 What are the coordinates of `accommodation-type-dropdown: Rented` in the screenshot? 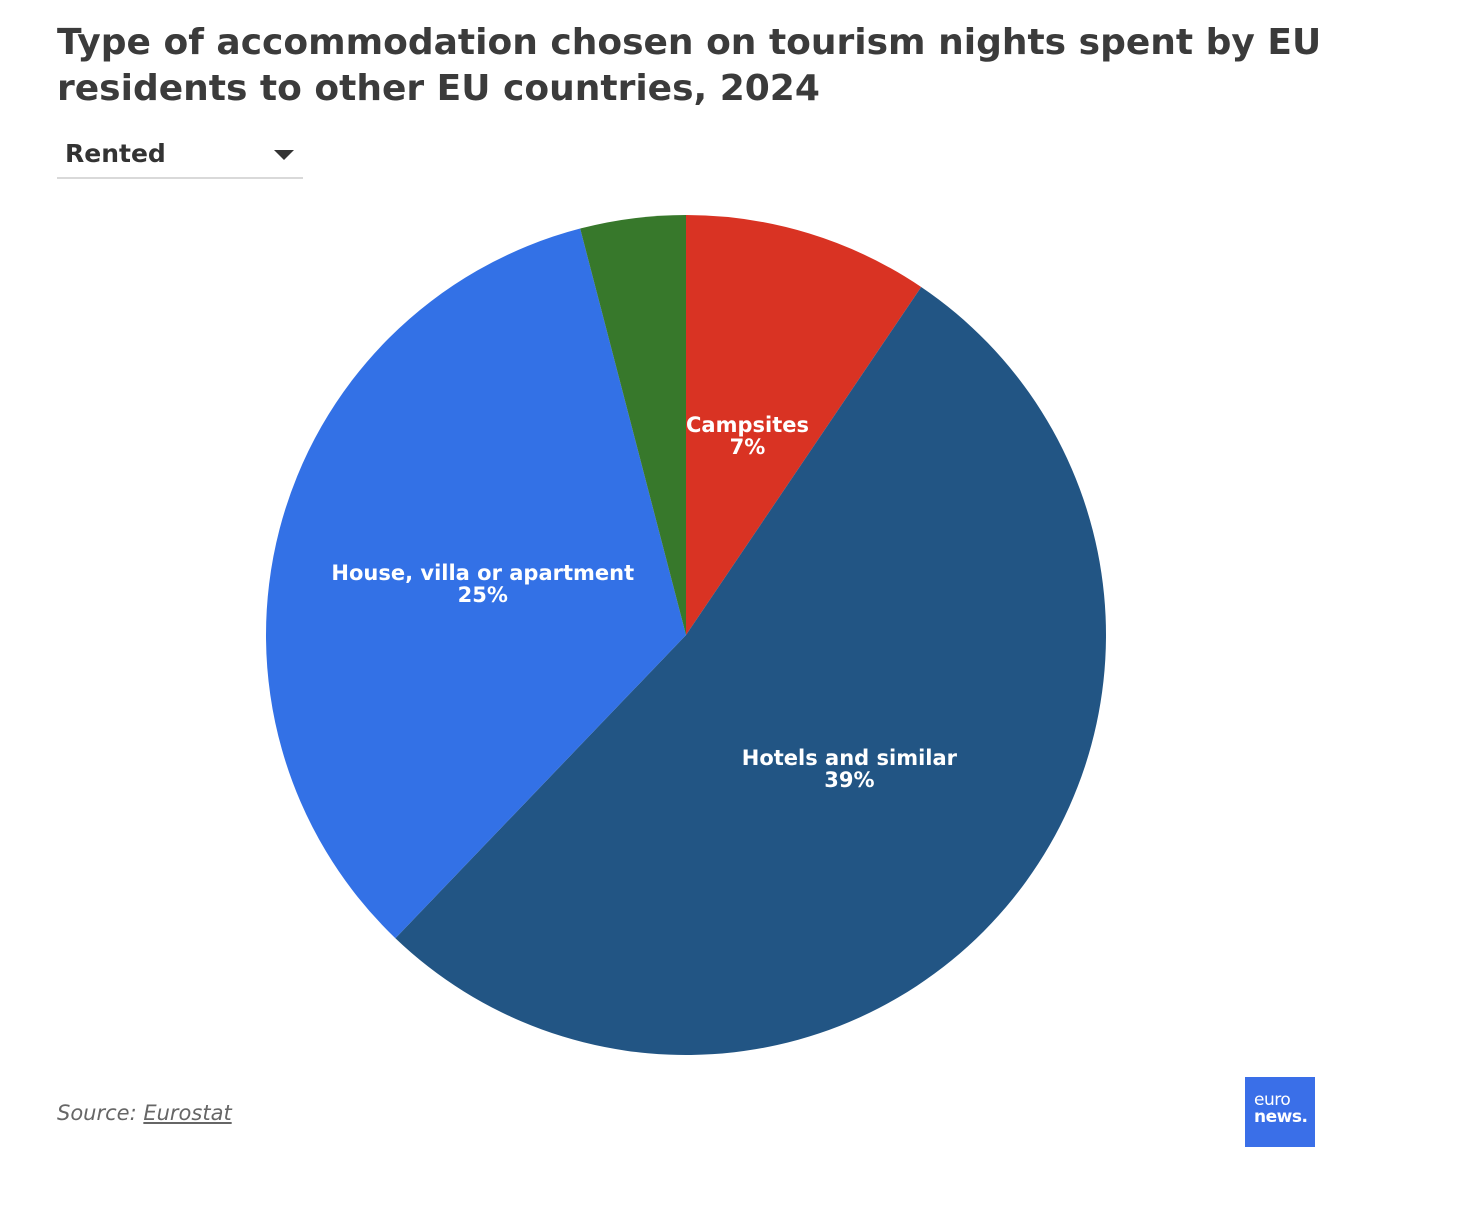 It's located at (180, 156).